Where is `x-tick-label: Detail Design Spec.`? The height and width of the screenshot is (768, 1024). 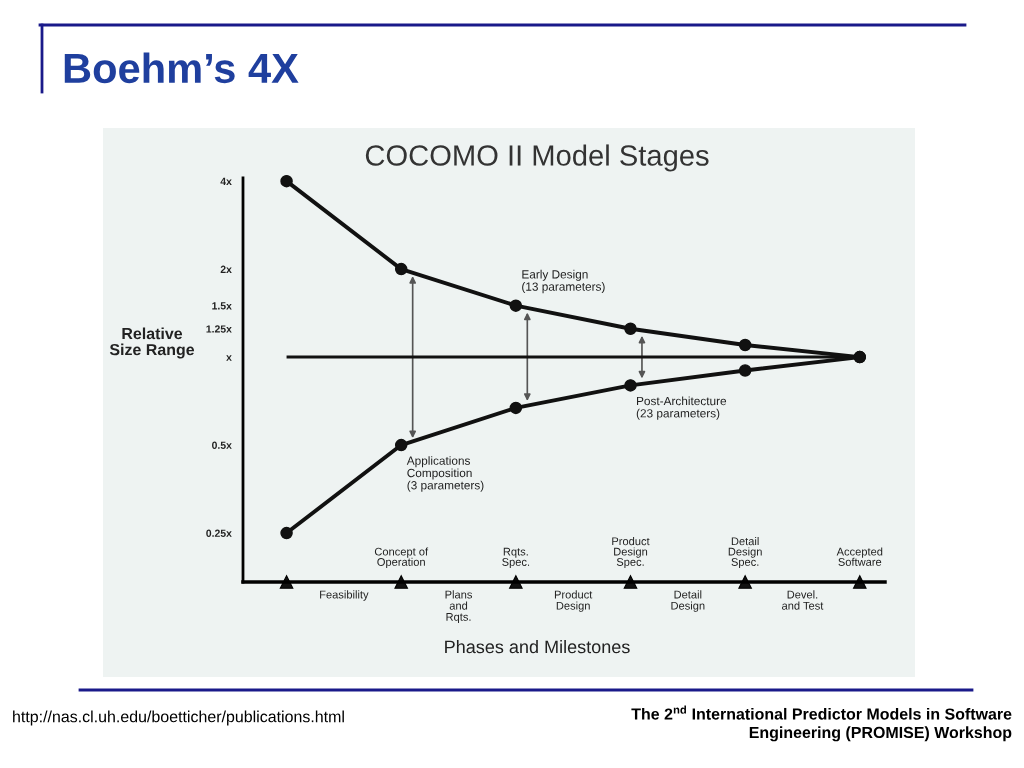 x-tick-label: Detail Design Spec. is located at coordinates (745, 553).